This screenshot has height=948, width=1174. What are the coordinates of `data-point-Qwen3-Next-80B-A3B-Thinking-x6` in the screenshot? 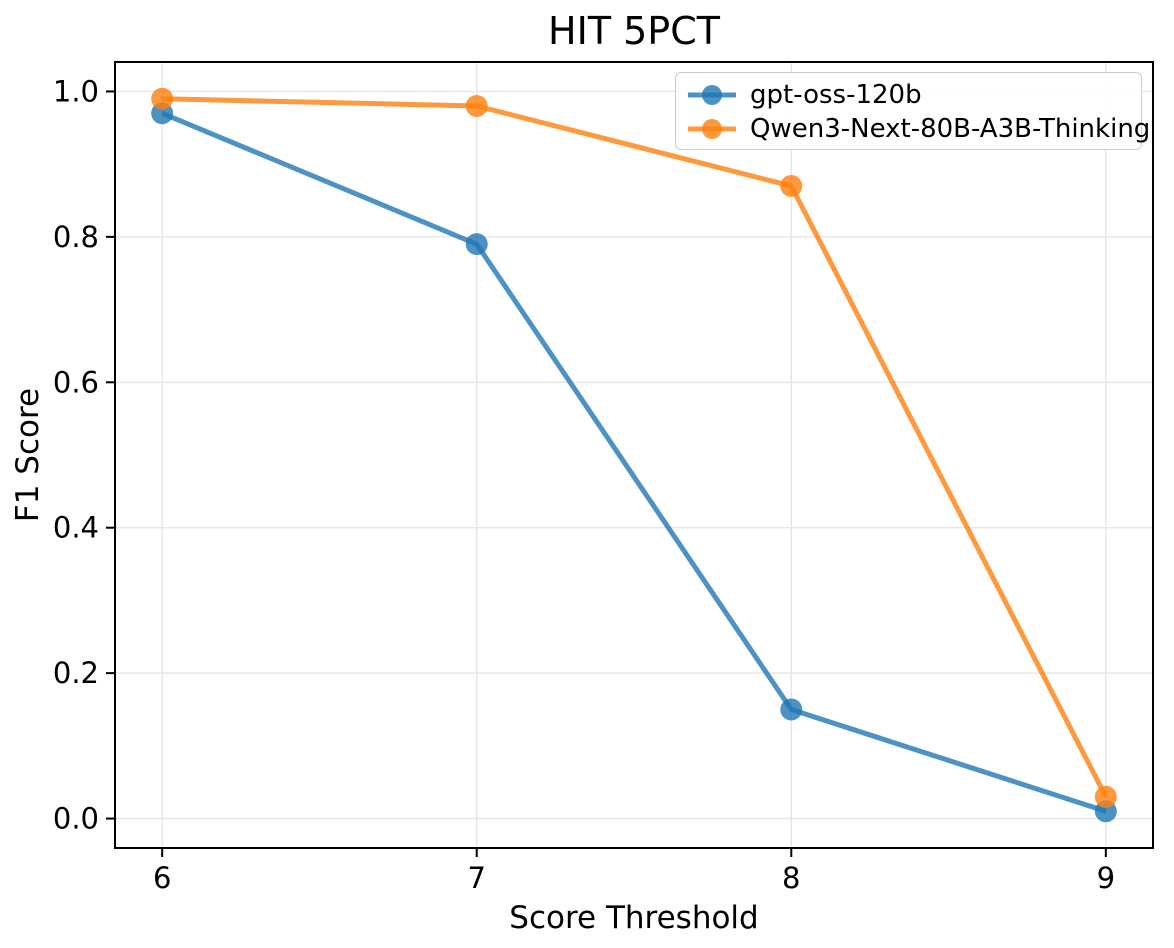 It's located at (162, 98).